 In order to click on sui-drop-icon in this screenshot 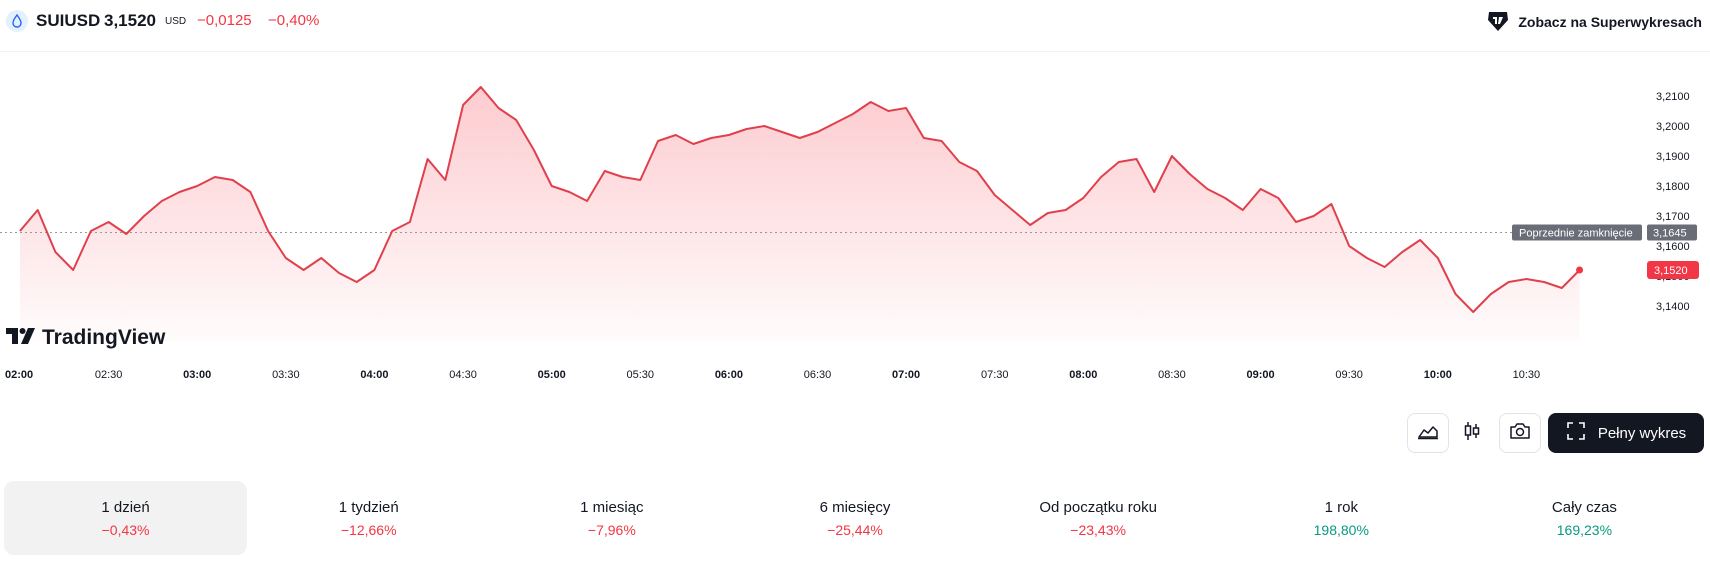, I will do `click(17, 21)`.